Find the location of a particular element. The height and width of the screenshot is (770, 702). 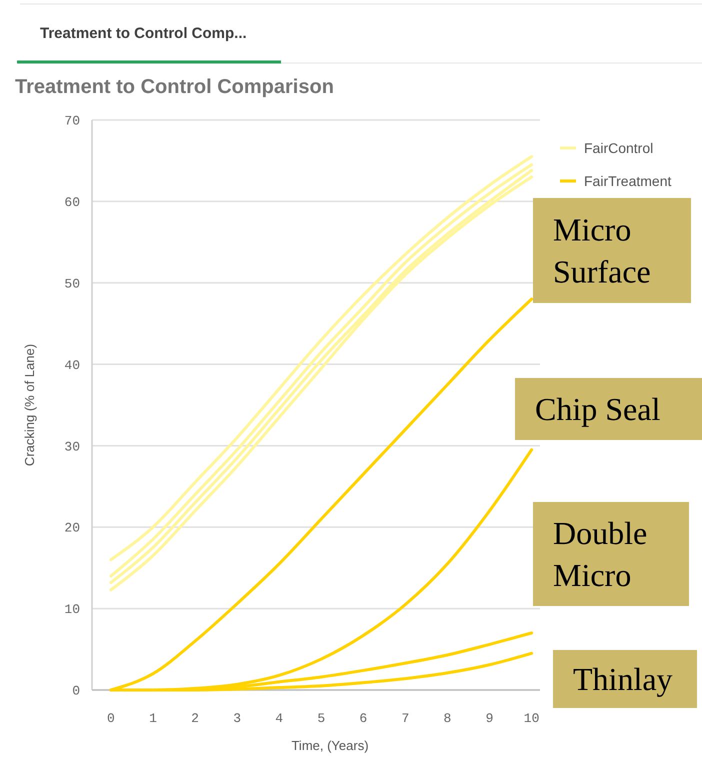

x-tick-label: 2 is located at coordinates (195, 718).